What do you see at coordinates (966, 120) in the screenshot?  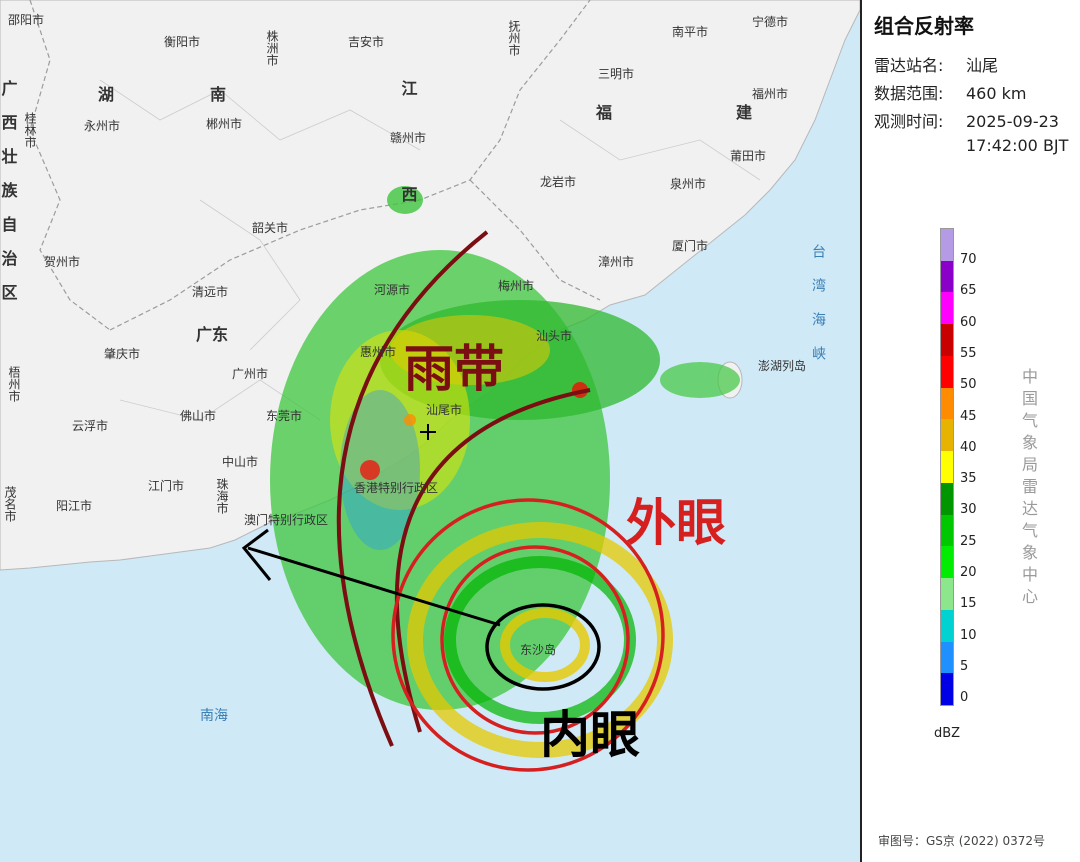 I see `time-row: 观测时间: 2025-09-23` at bounding box center [966, 120].